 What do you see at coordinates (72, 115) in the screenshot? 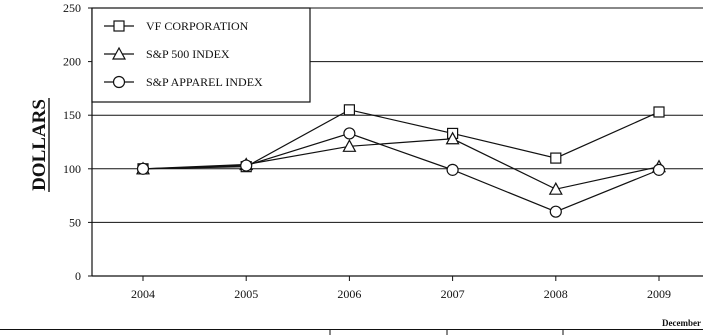
I see `y-tick-label-150: 150` at bounding box center [72, 115].